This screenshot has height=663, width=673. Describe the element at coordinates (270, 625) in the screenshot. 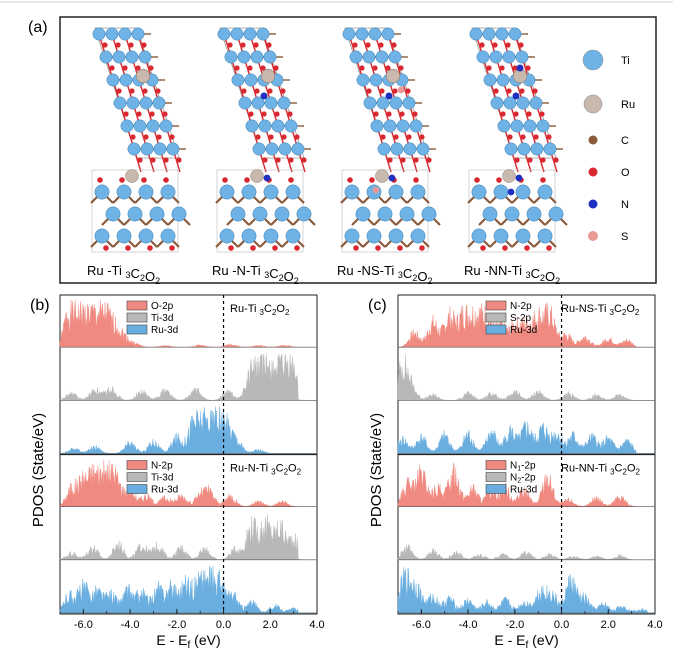

I see `x-tick-label: 2.0` at that location.